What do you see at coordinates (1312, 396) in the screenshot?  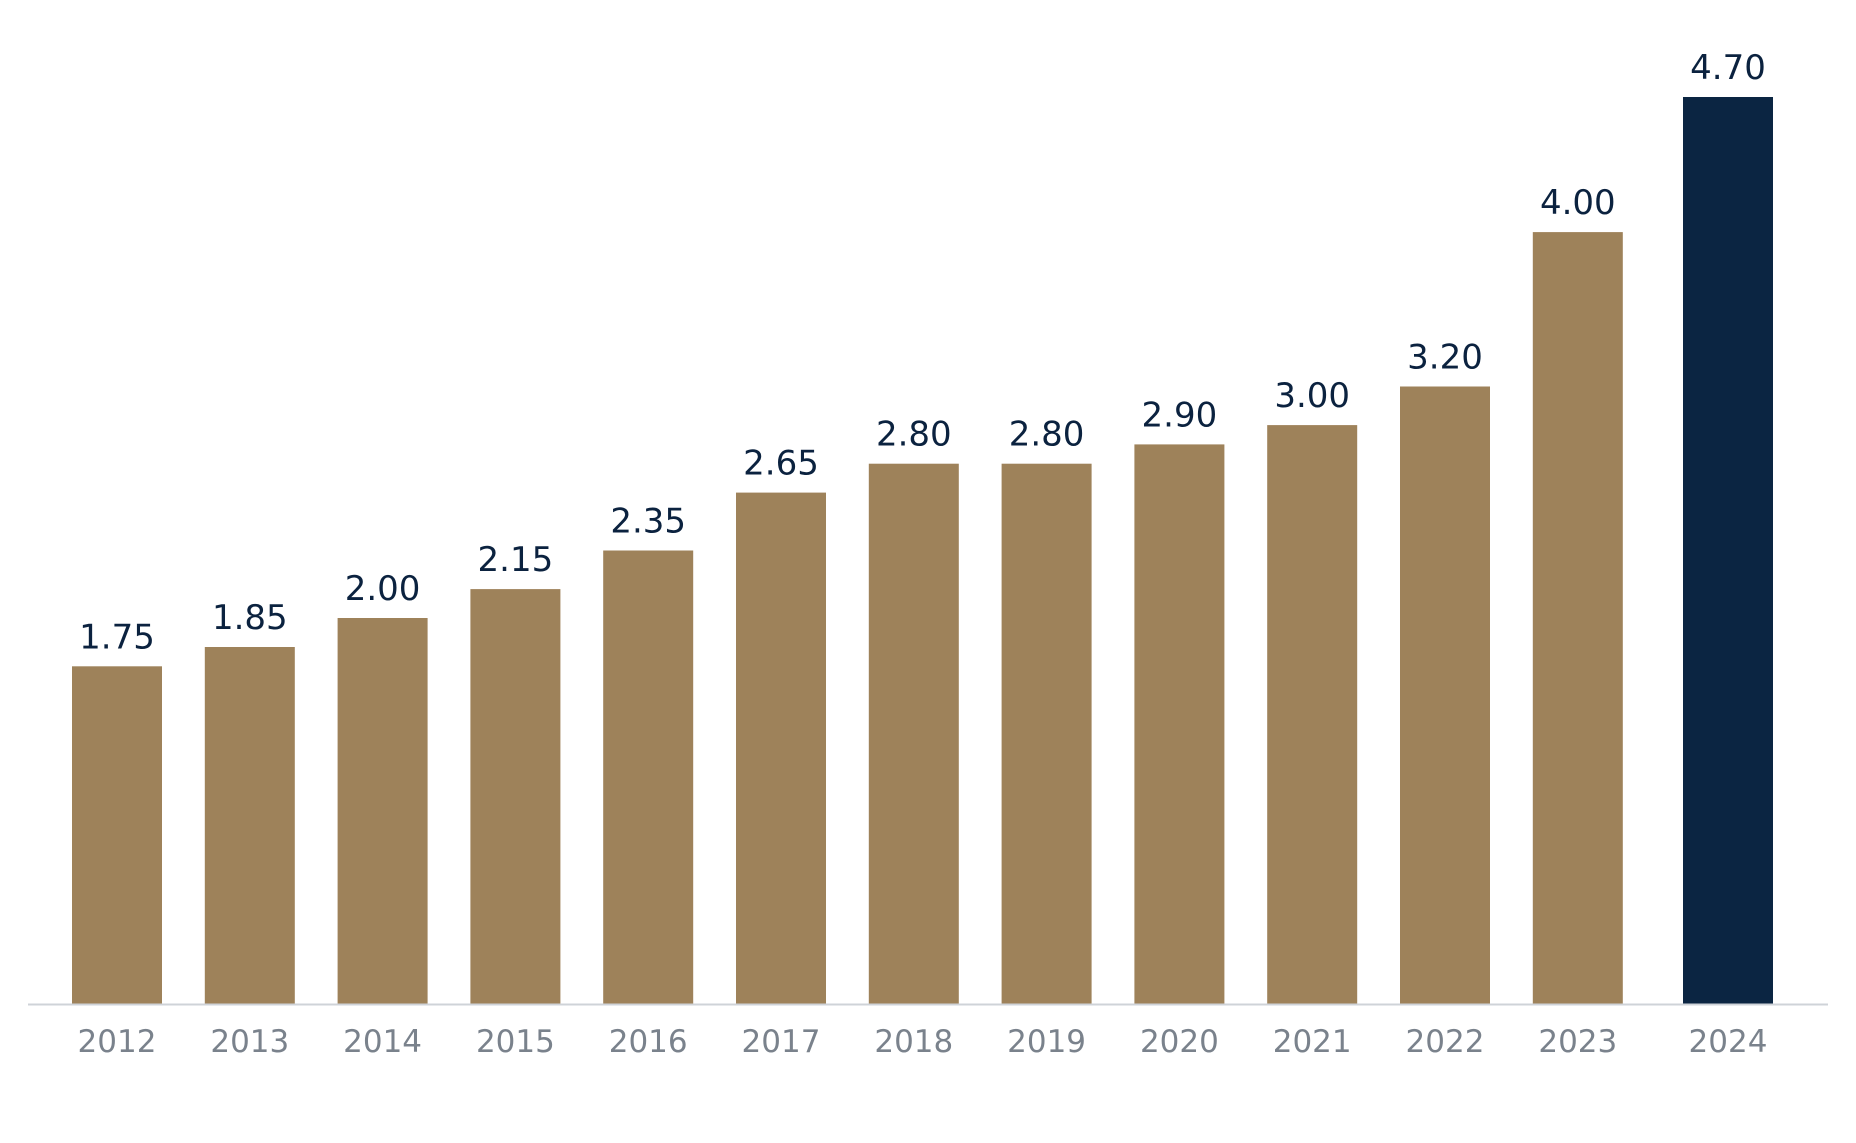 I see `value-label-2021: 3.00` at bounding box center [1312, 396].